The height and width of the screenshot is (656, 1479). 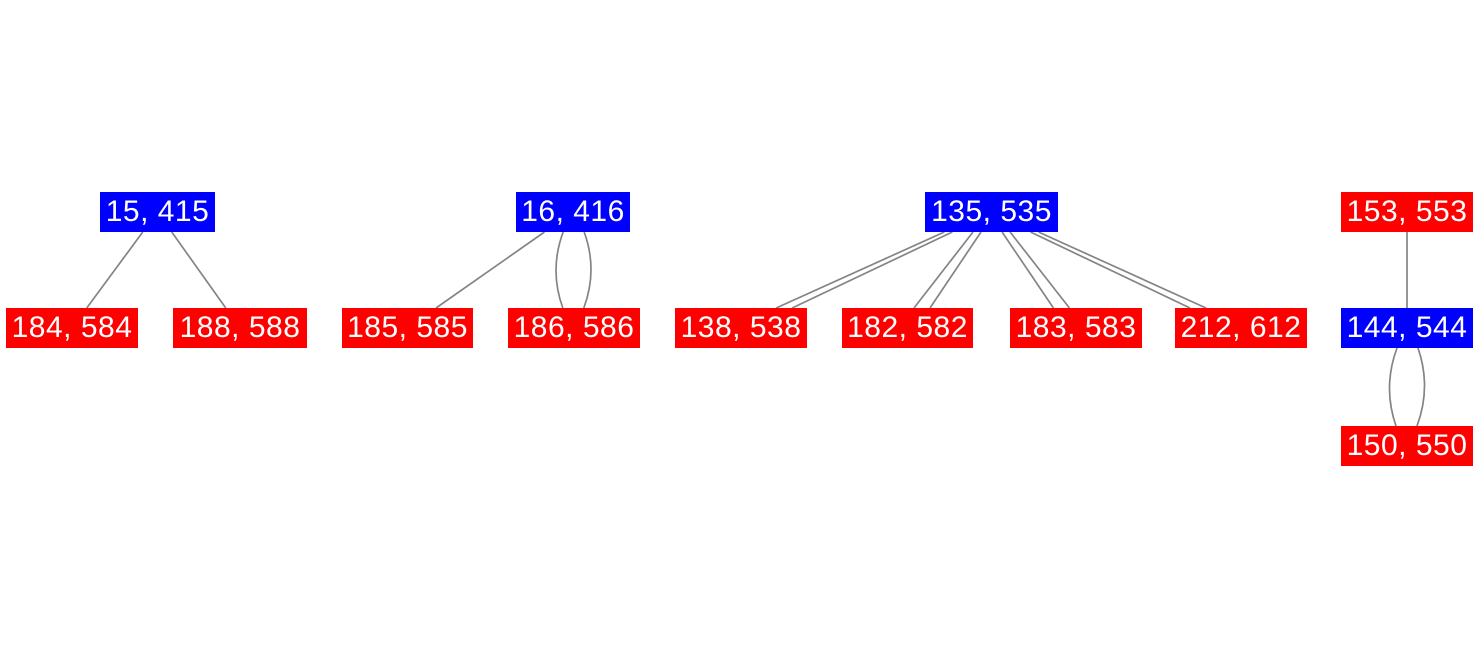 I want to click on graph-node: 138, 538, so click(x=741, y=328).